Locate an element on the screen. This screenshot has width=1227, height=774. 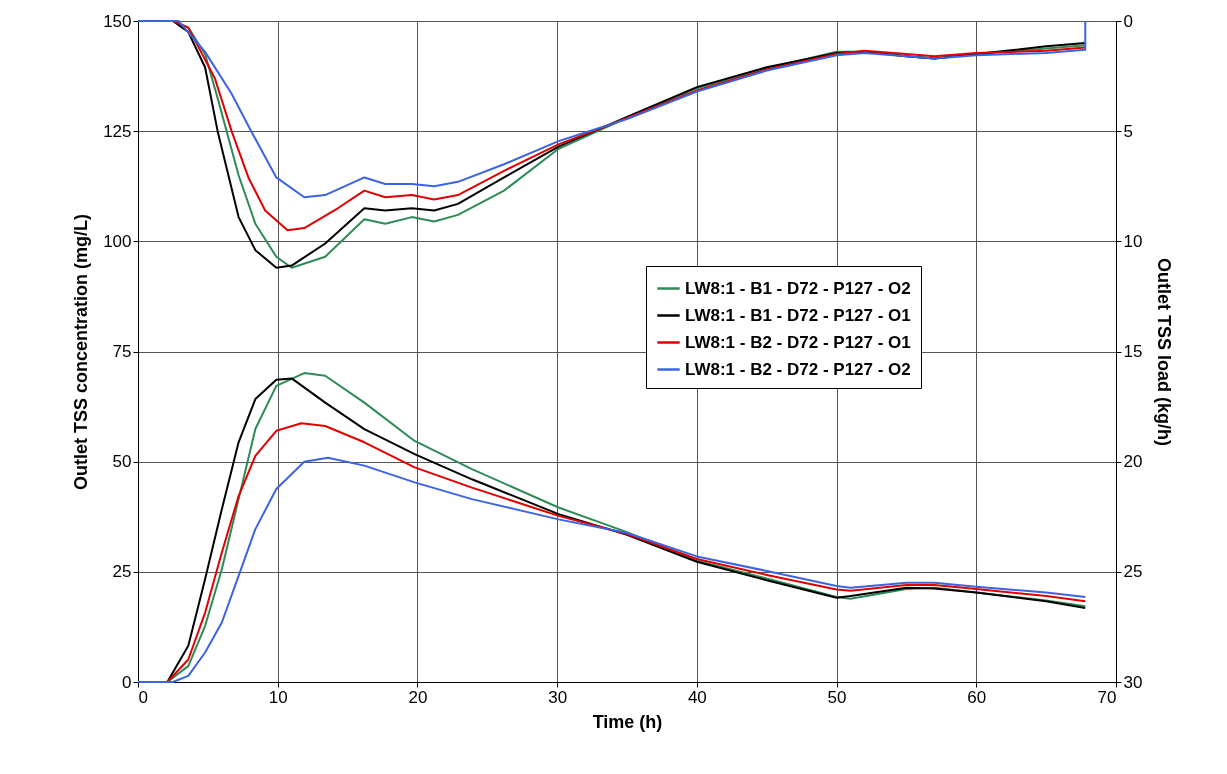
y2-tick-label: 15 is located at coordinates (1133, 351).